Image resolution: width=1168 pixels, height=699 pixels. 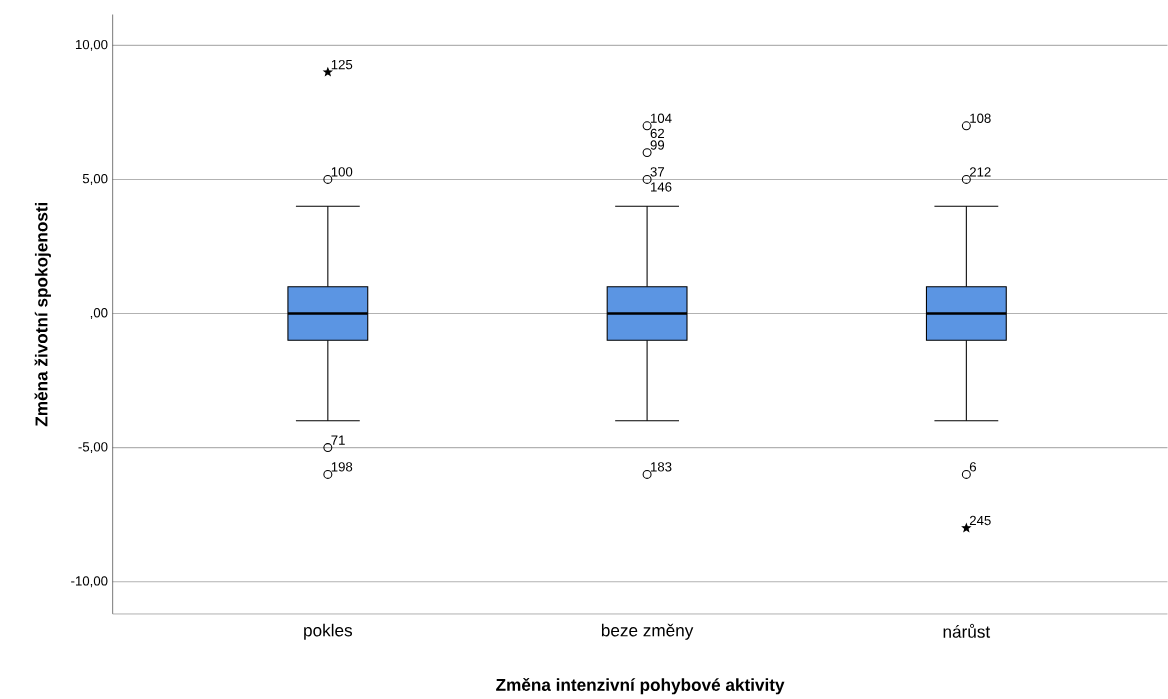 I want to click on annotation: 71, so click(x=338, y=440).